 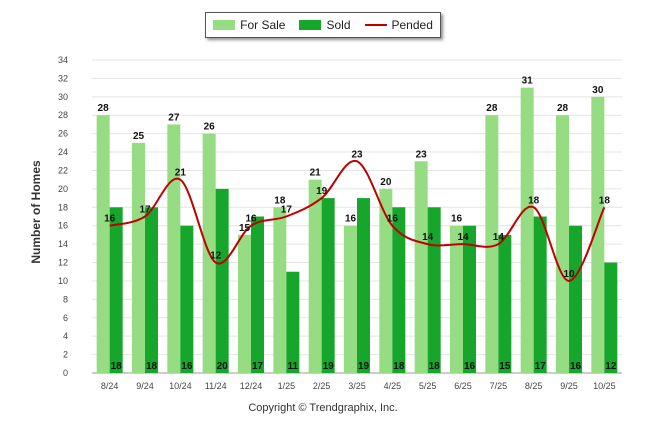 What do you see at coordinates (251, 386) in the screenshot?
I see `x-tick-label: 12/24` at bounding box center [251, 386].